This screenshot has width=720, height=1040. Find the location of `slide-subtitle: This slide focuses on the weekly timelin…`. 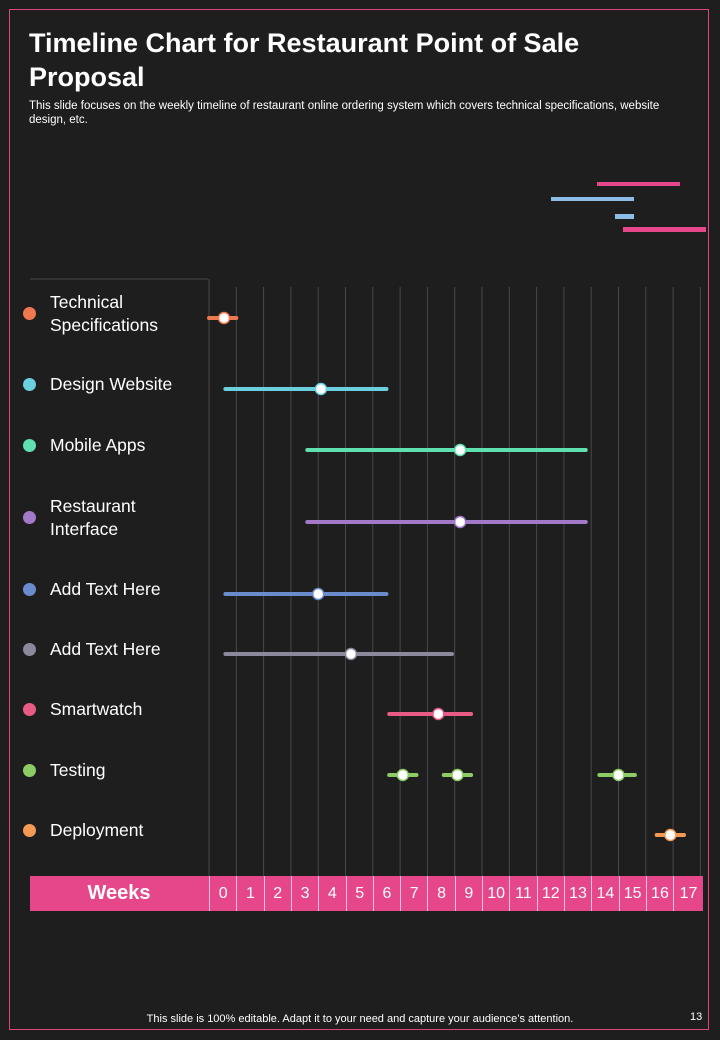

slide-subtitle: This slide focuses on the weekly timelin… is located at coordinates (344, 113).